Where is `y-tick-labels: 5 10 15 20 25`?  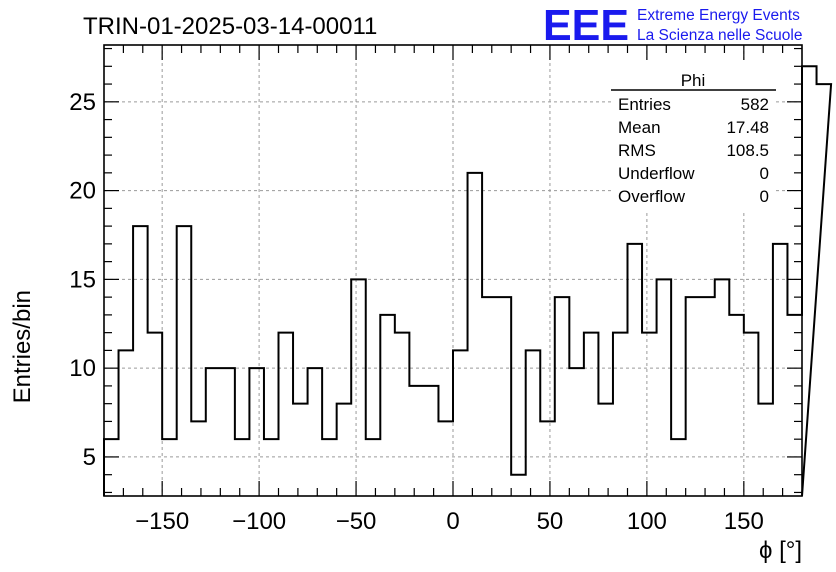 y-tick-labels: 5 10 15 20 25 is located at coordinates (82, 280).